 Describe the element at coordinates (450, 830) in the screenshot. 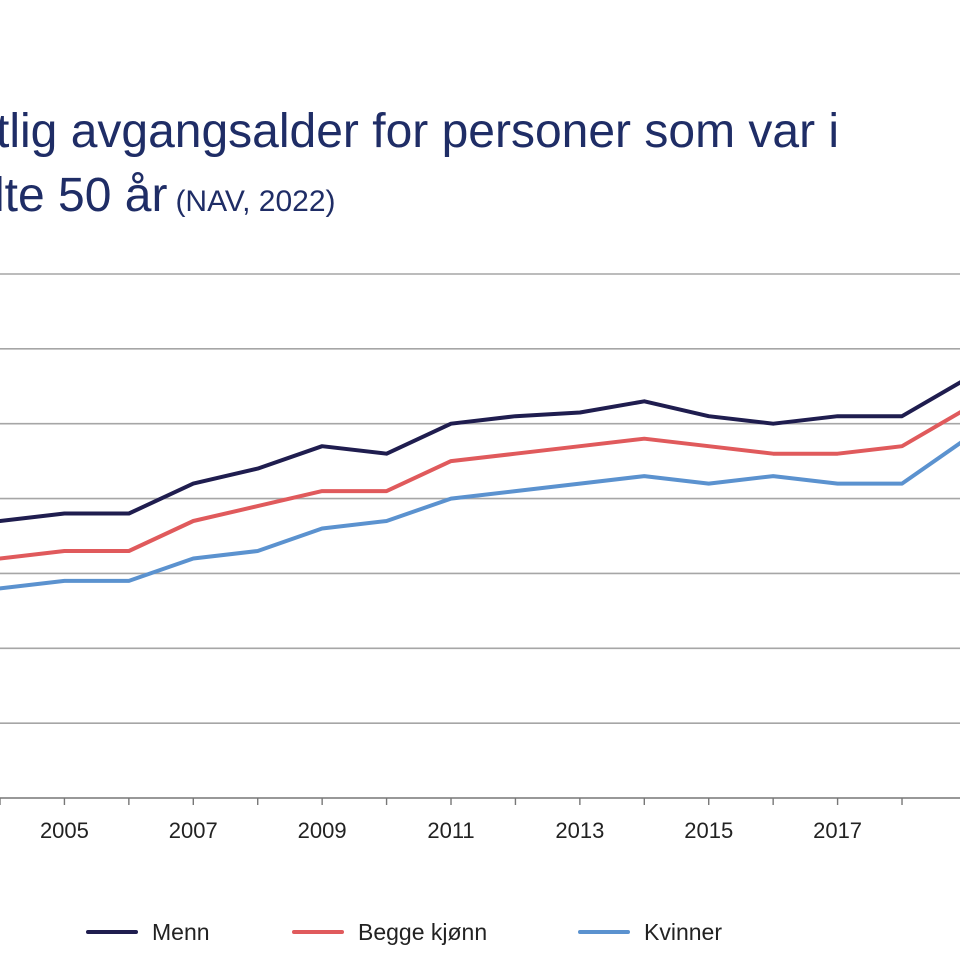

I see `x-tick-label-2011: 2011` at that location.